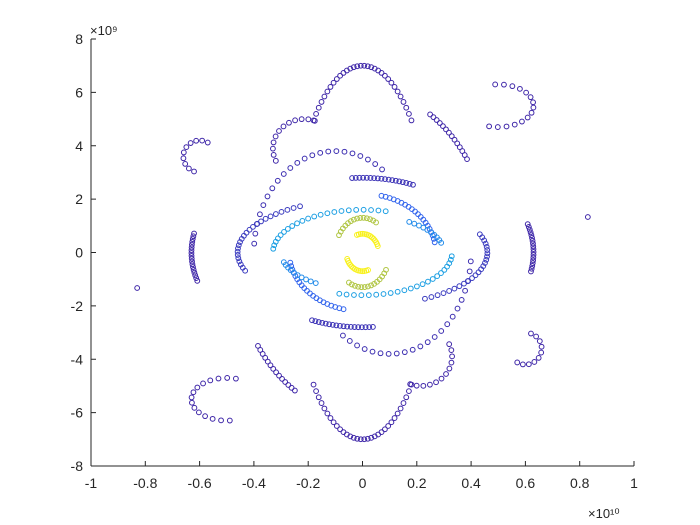  I want to click on x-tick-label: 0.8, so click(580, 483).